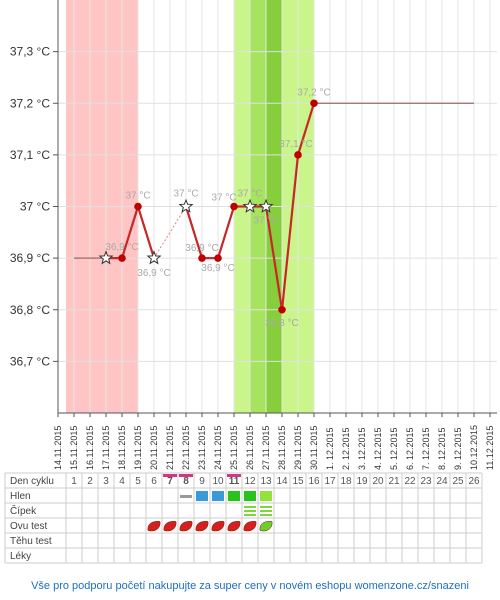 Image resolution: width=500 pixels, height=600 pixels. What do you see at coordinates (314, 448) in the screenshot?
I see `x-tick-label: 30.11.2015` at bounding box center [314, 448].